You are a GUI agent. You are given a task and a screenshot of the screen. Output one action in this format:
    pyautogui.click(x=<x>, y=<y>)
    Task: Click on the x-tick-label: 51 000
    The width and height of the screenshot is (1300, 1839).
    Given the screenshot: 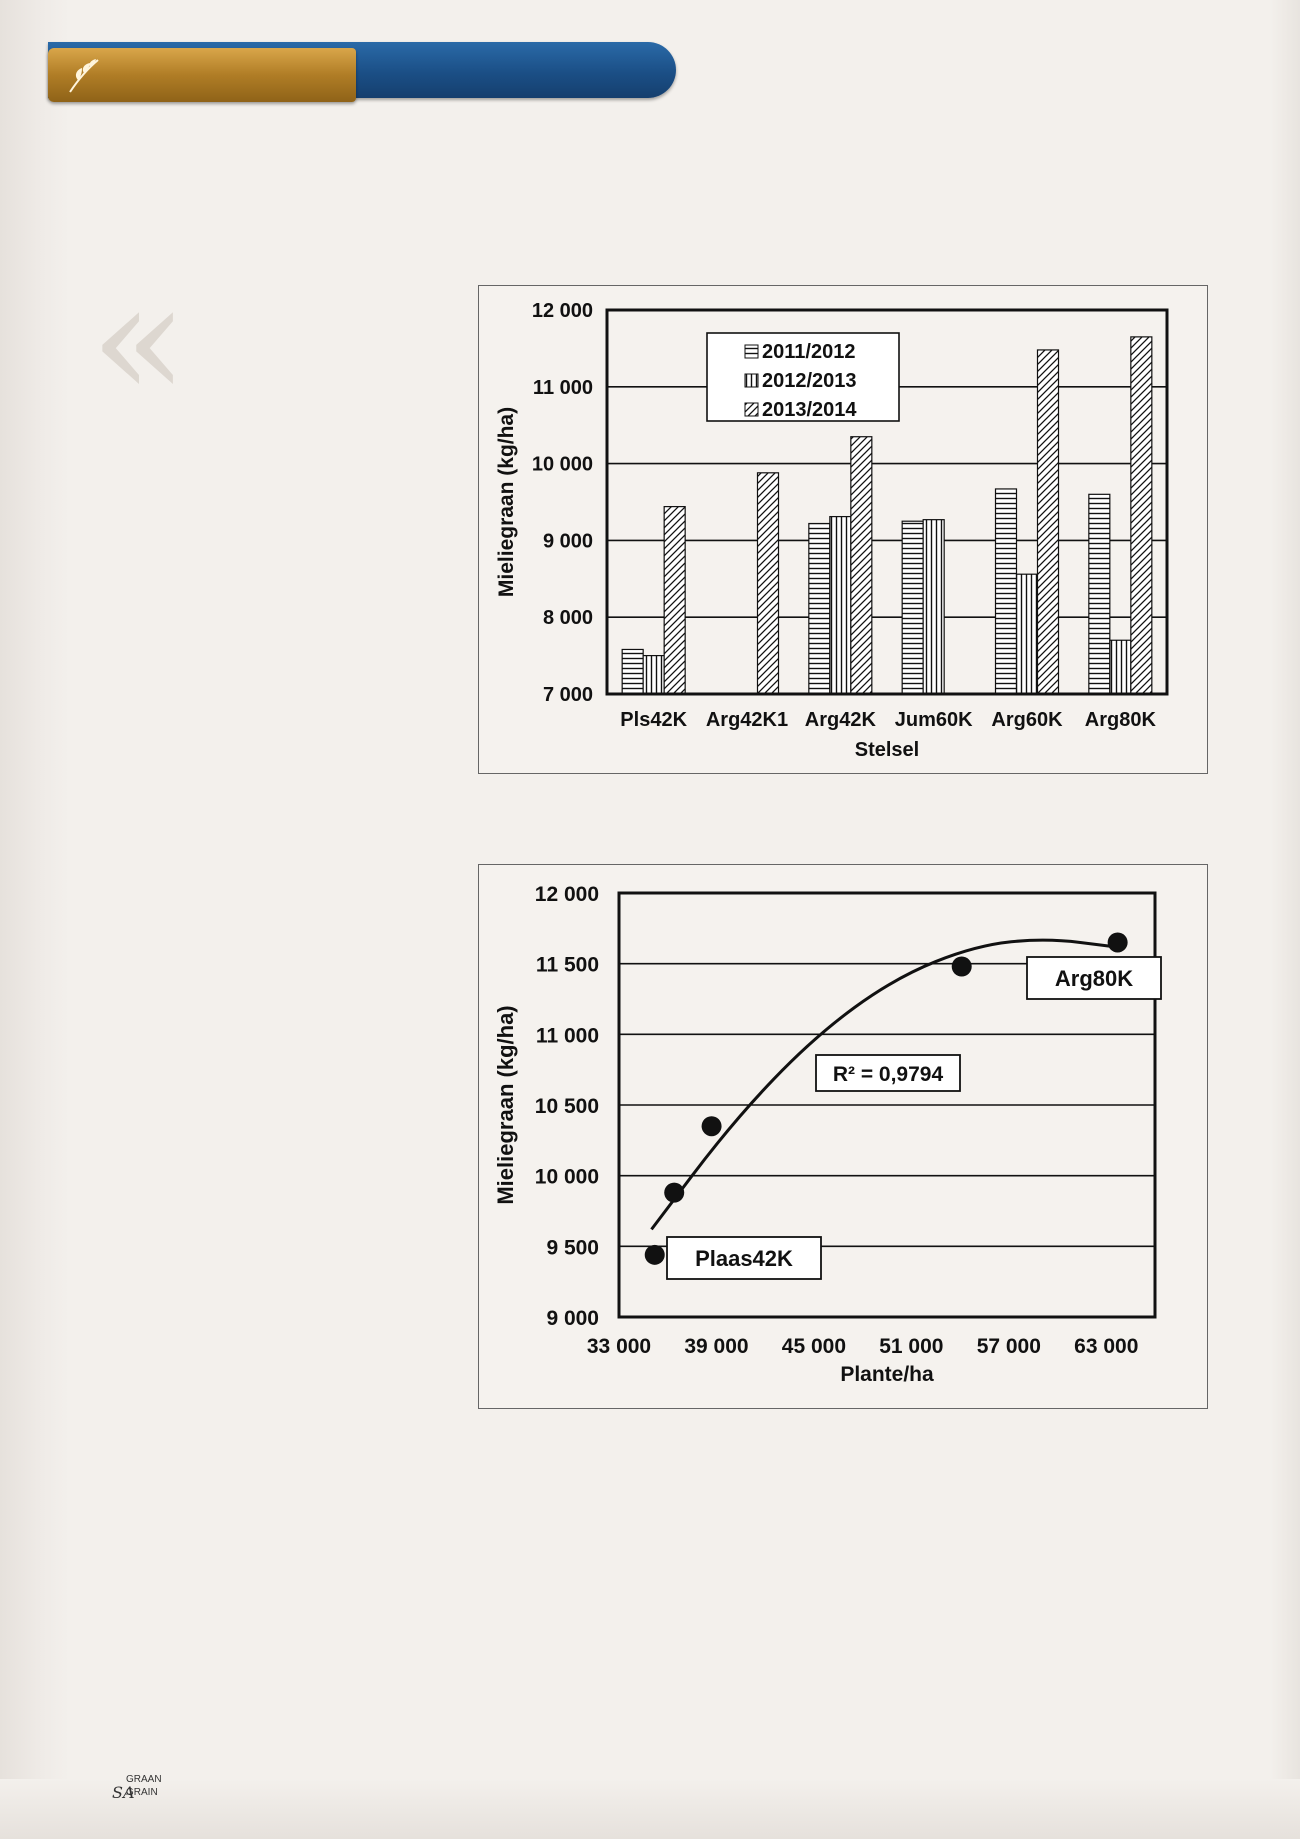 What is the action you would take?
    pyautogui.click(x=911, y=1346)
    